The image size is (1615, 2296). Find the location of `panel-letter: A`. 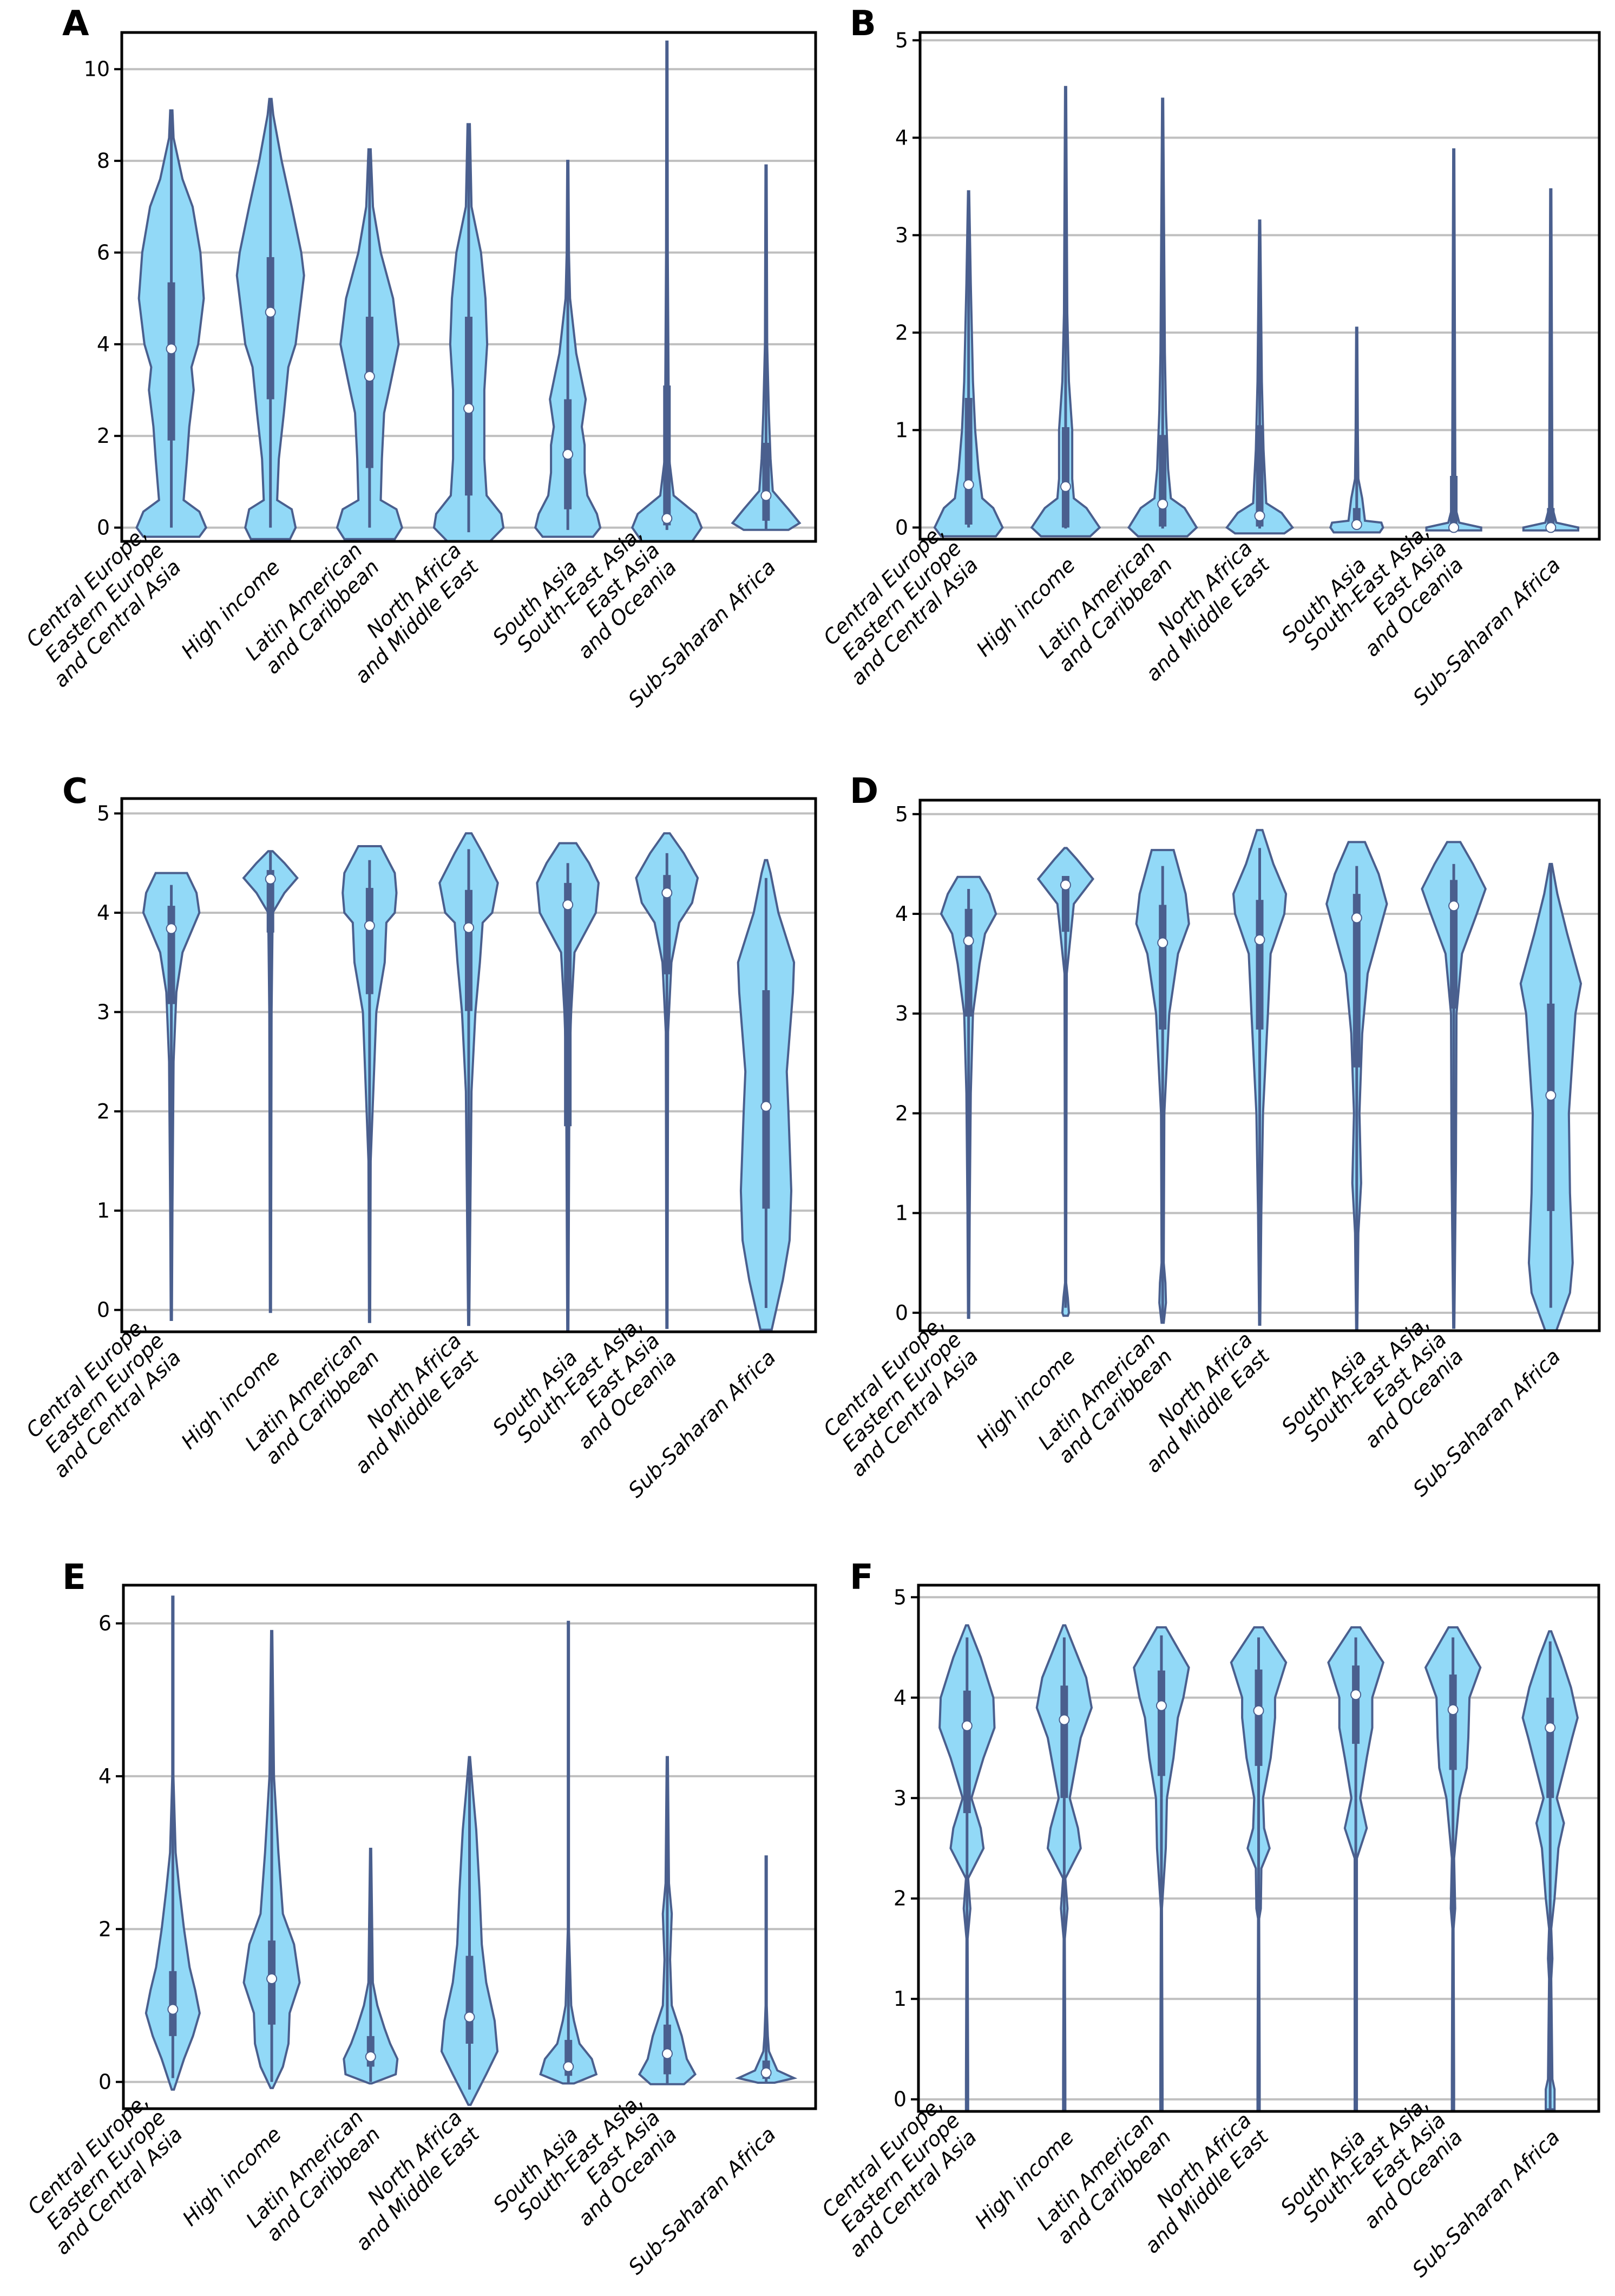

panel-letter: A is located at coordinates (75, 24).